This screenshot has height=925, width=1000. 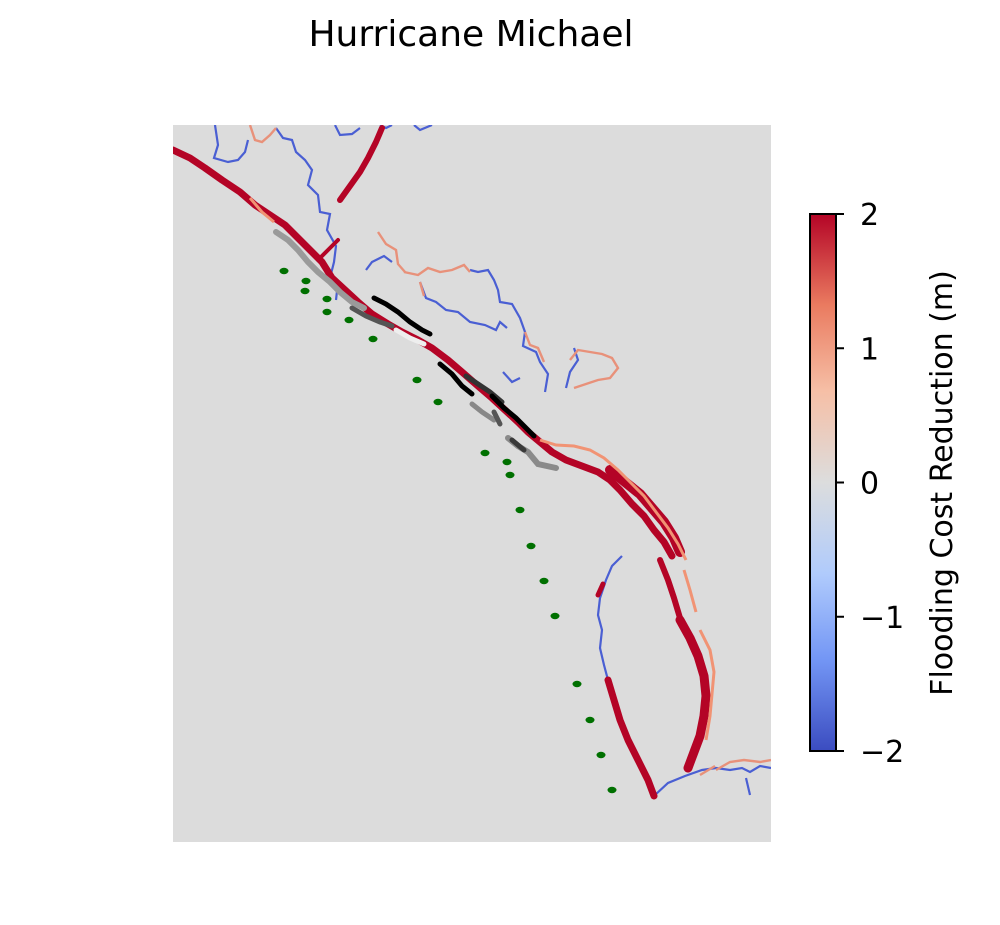 I want to click on colorbar-tick-label: −2, so click(x=882, y=752).